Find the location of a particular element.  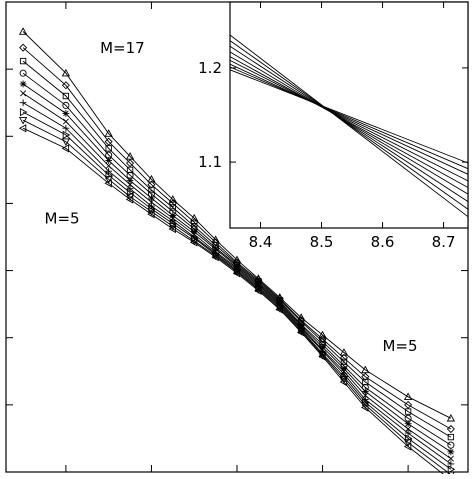

inset-x-tick-label: 8.5 is located at coordinates (322, 242).